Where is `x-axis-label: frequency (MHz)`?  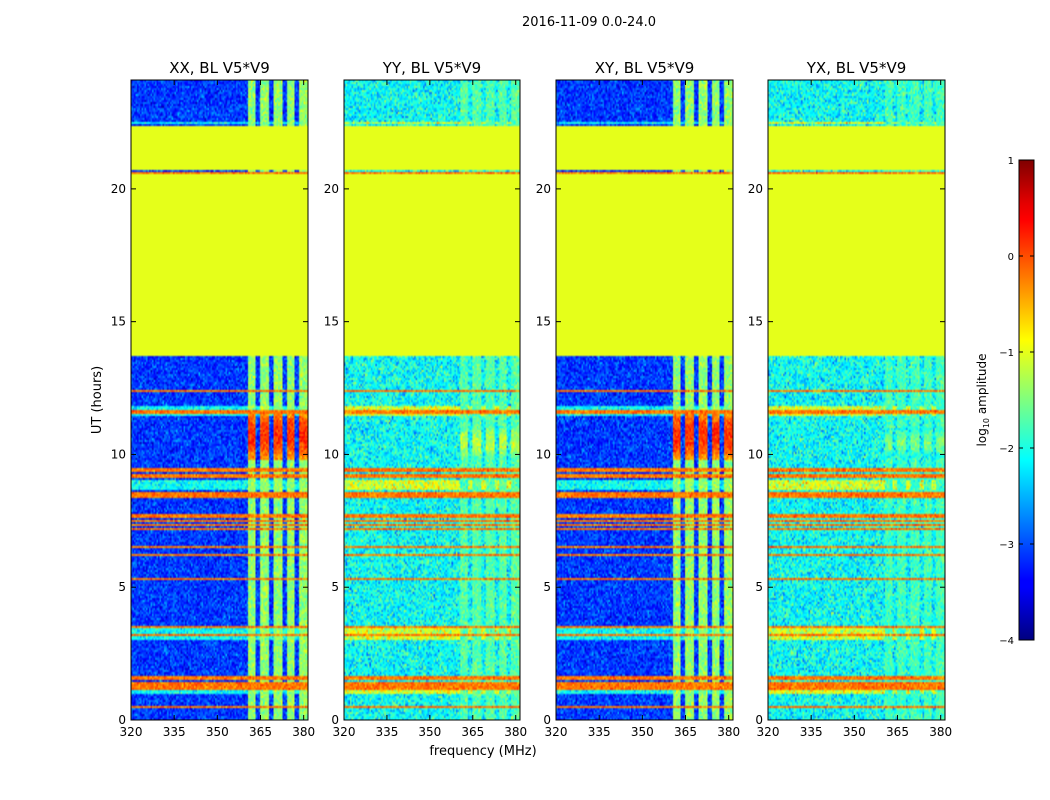
x-axis-label: frequency (MHz) is located at coordinates (482, 751).